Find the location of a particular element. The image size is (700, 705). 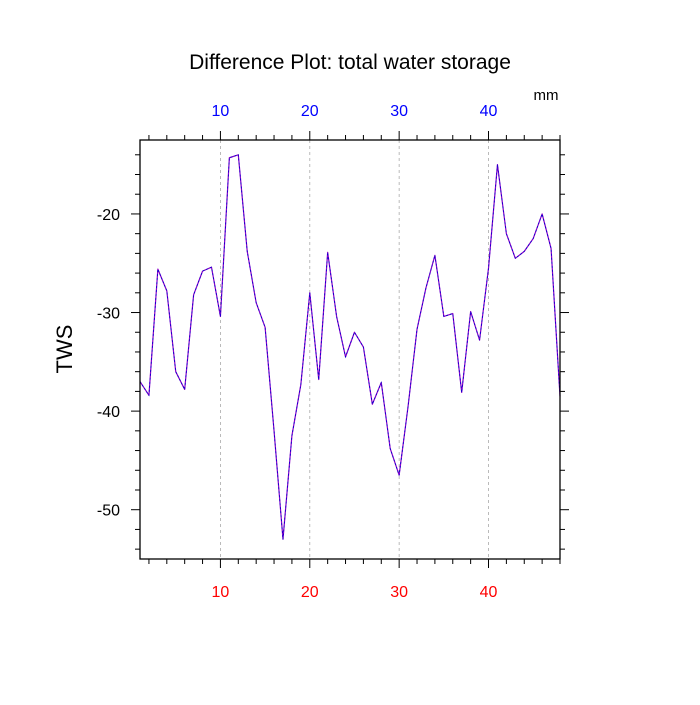

y-tick-label--30: -30 is located at coordinates (108, 314).